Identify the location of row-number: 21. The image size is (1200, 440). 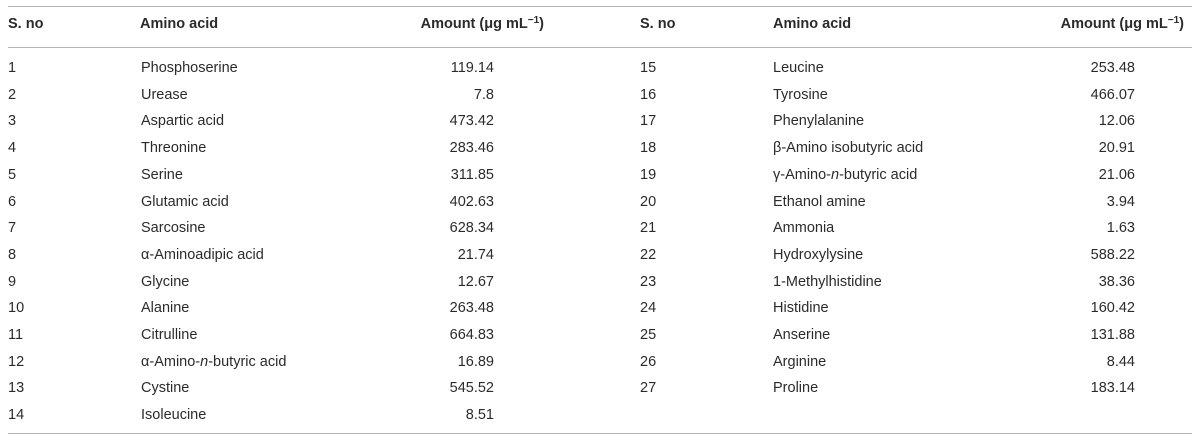
(648, 228).